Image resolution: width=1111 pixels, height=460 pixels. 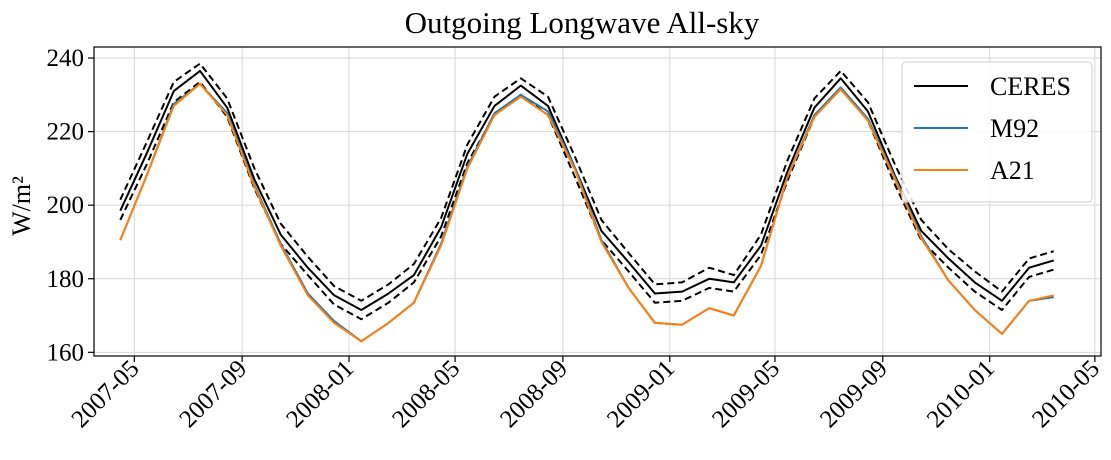 I want to click on x-tick-label: 2010-05, so click(x=1066, y=394).